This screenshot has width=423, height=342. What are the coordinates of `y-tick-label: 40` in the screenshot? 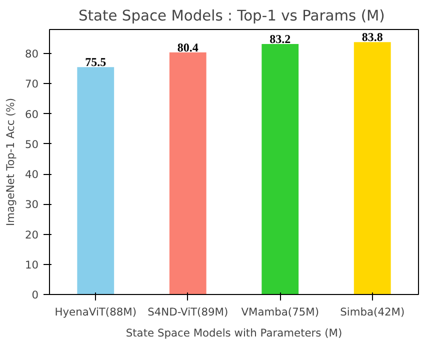 It's located at (31, 175).